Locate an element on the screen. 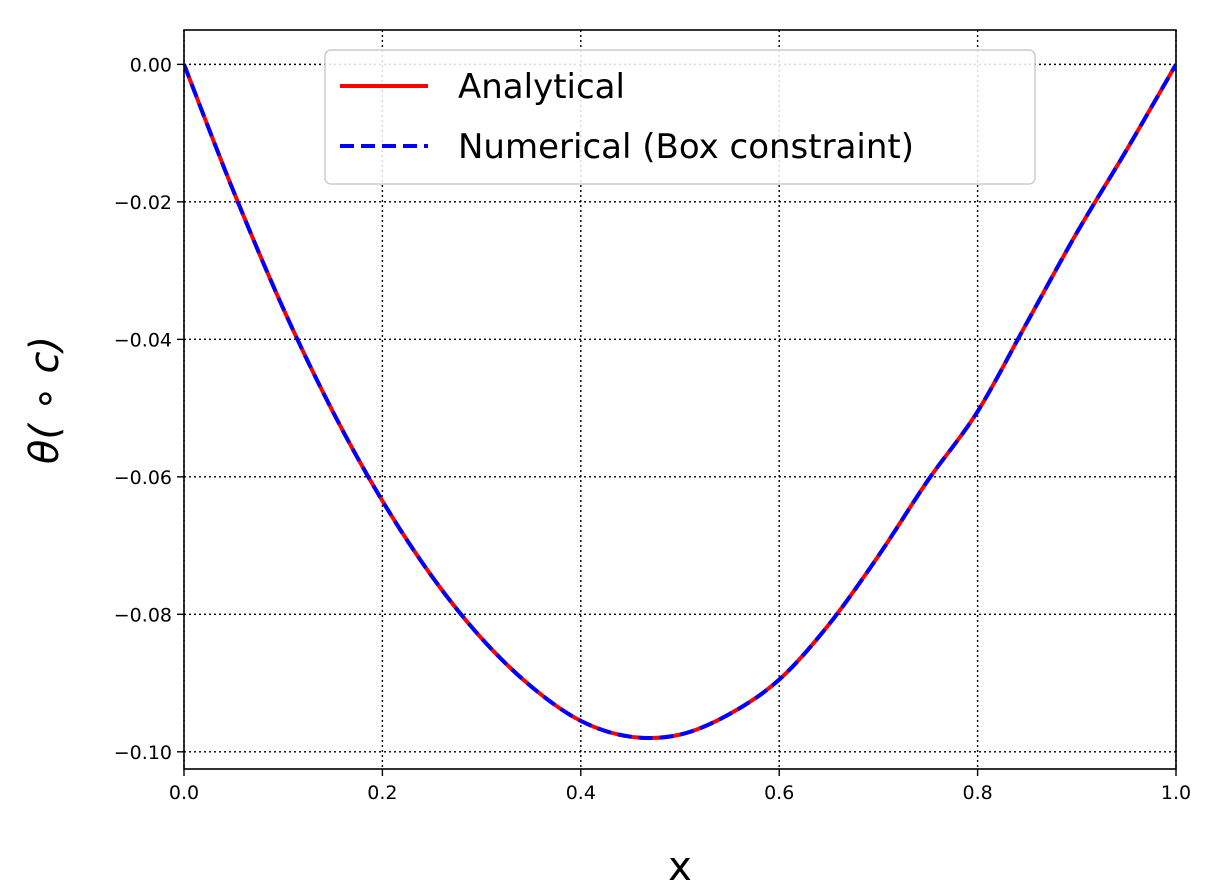 This screenshot has height=895, width=1219. y-axis-label: θ( ∘ c) is located at coordinates (45, 400).